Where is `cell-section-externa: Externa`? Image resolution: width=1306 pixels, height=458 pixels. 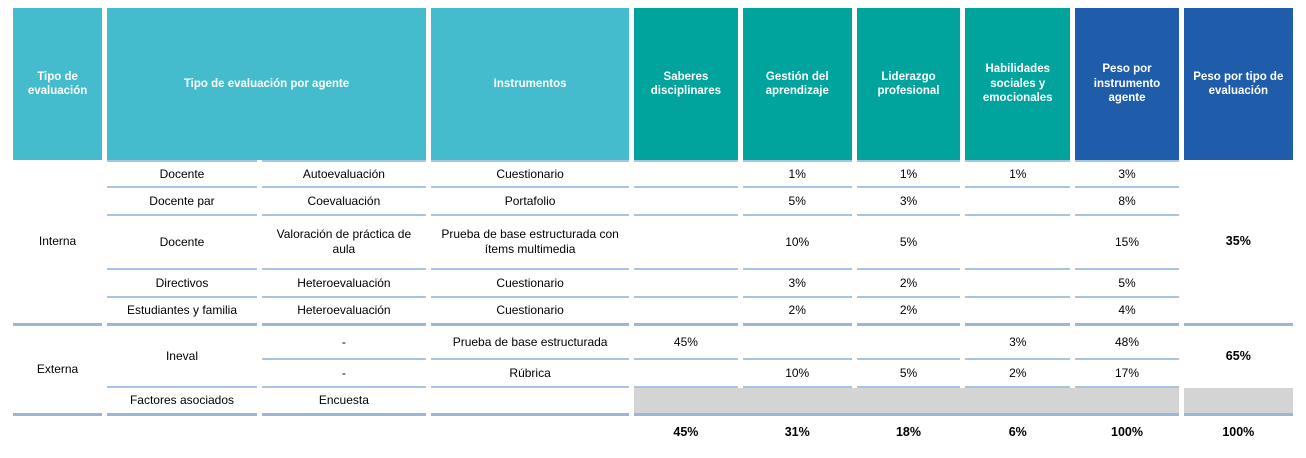 cell-section-externa: Externa is located at coordinates (58, 371).